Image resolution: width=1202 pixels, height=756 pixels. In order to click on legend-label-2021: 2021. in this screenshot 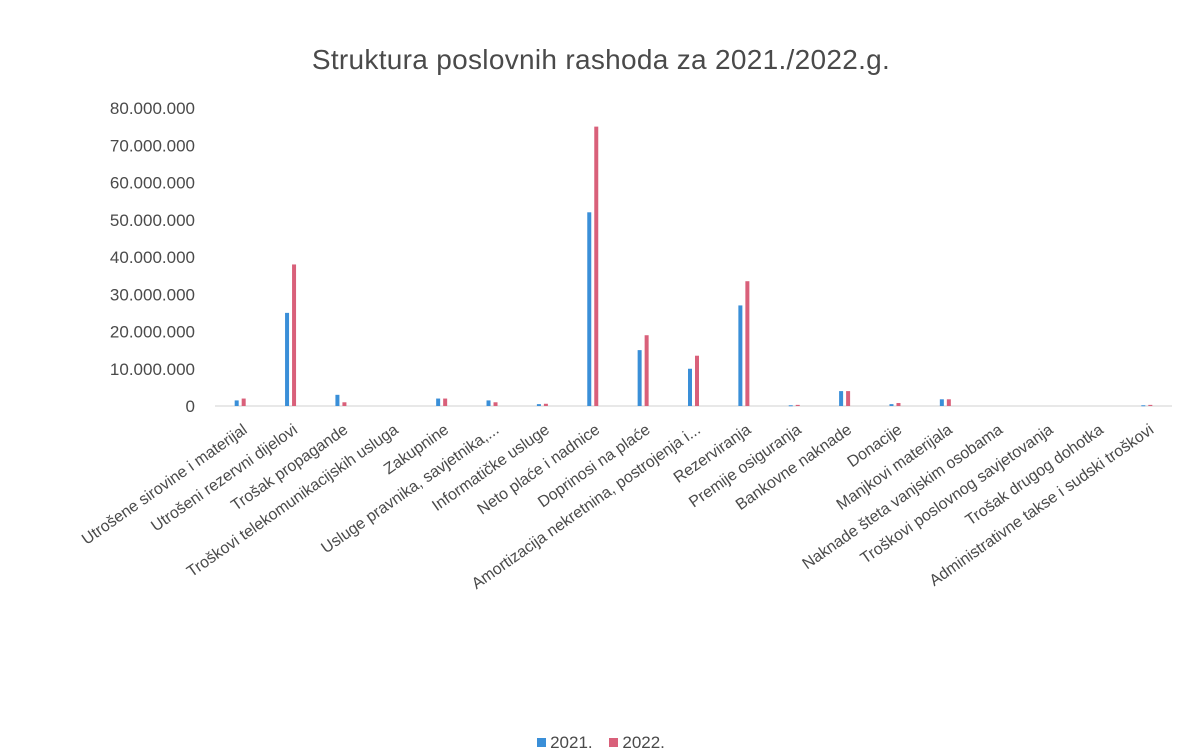, I will do `click(571, 742)`.